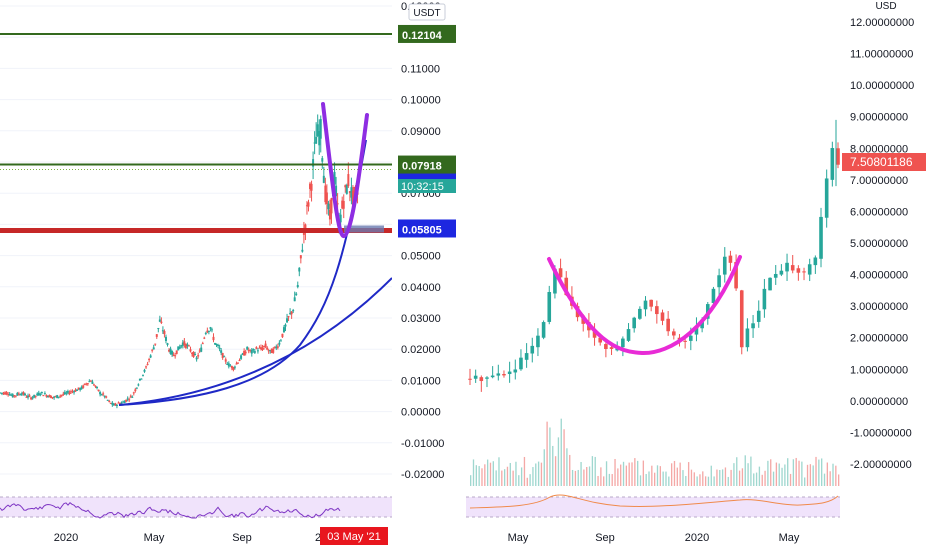  I want to click on top-resistance-tag: 0.12104, so click(422, 36).